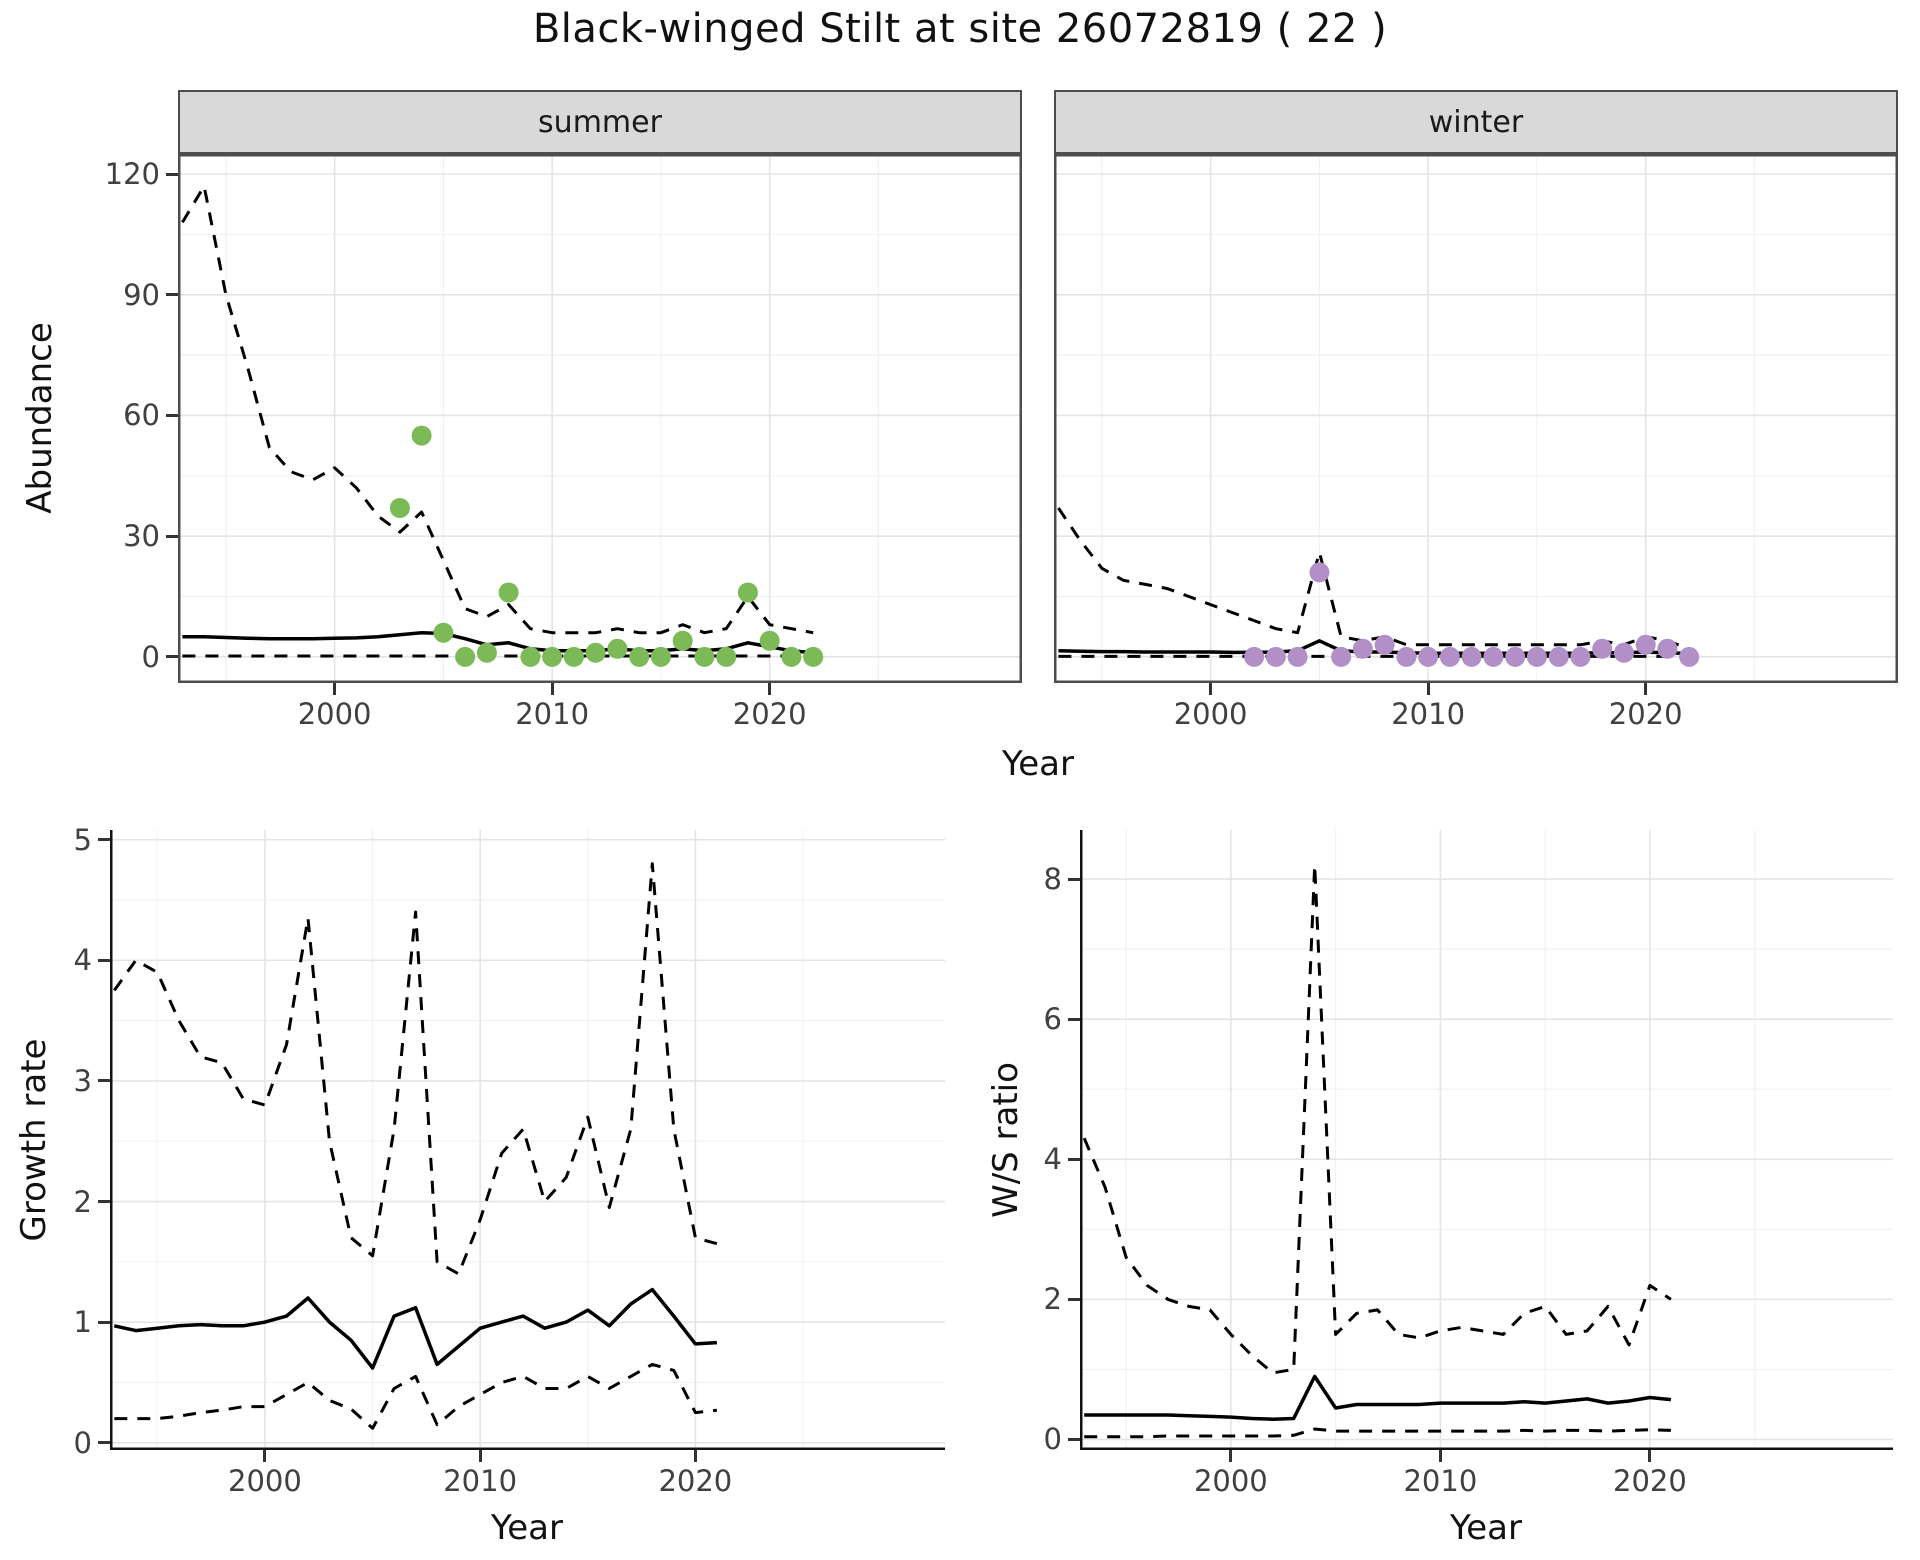  Describe the element at coordinates (141, 415) in the screenshot. I see `y-tick-label: 60` at that location.